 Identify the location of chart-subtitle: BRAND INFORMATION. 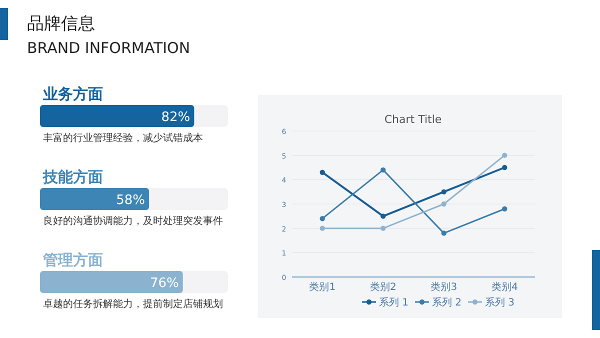
(108, 48).